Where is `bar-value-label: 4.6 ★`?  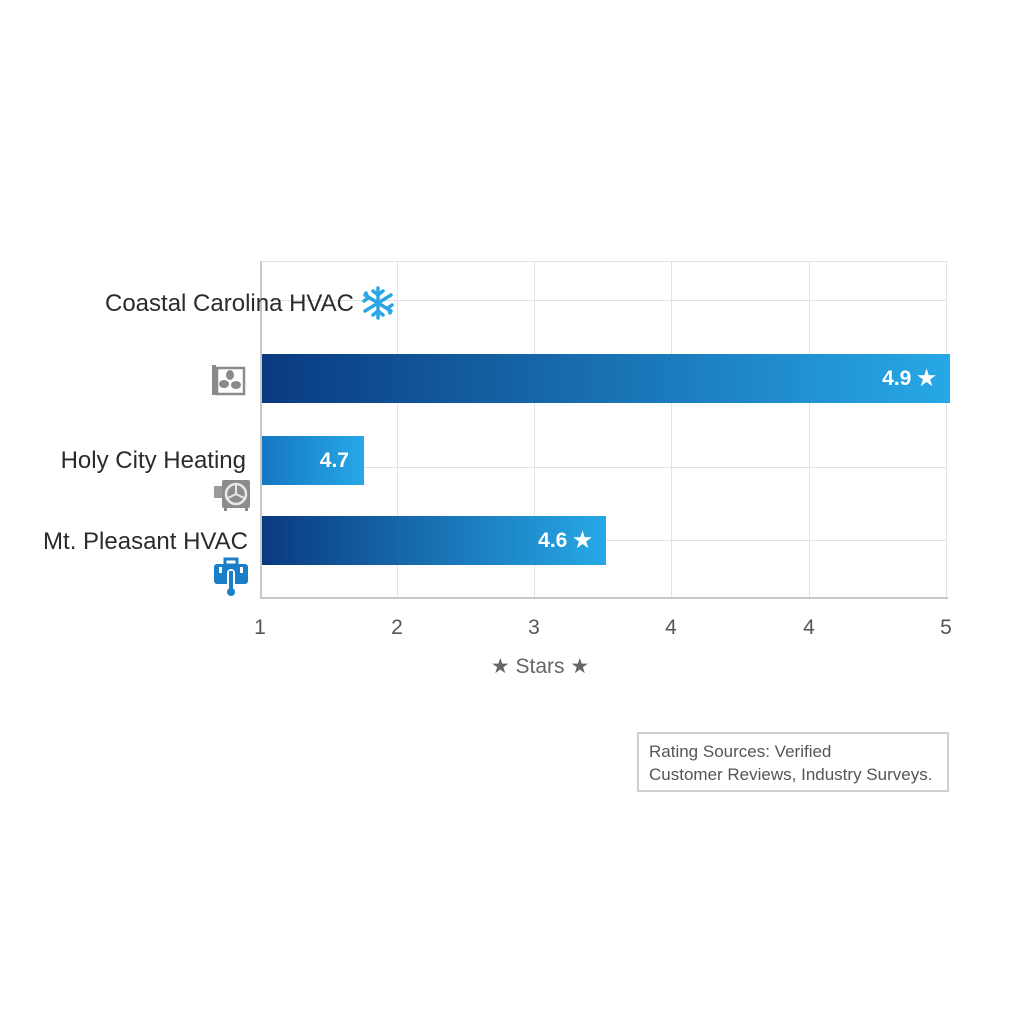
bar-value-label: 4.6 ★ is located at coordinates (565, 540).